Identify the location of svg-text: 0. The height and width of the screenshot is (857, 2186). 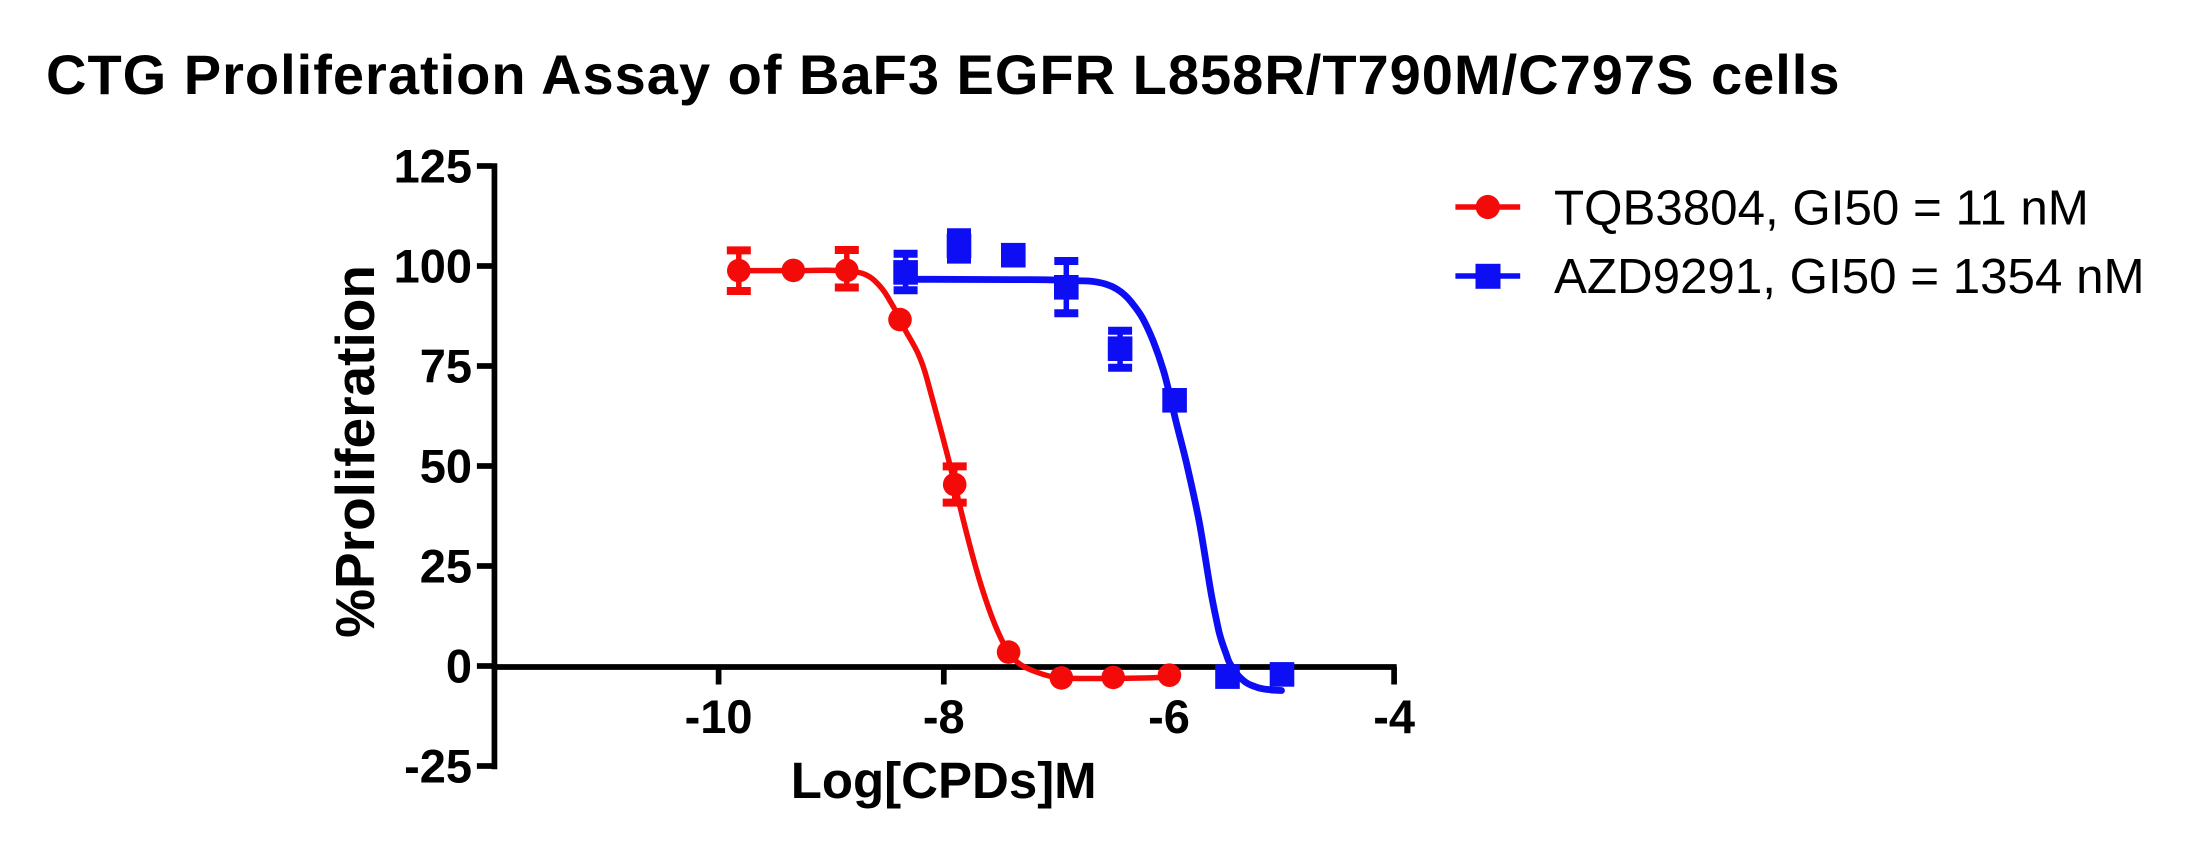
(459, 666).